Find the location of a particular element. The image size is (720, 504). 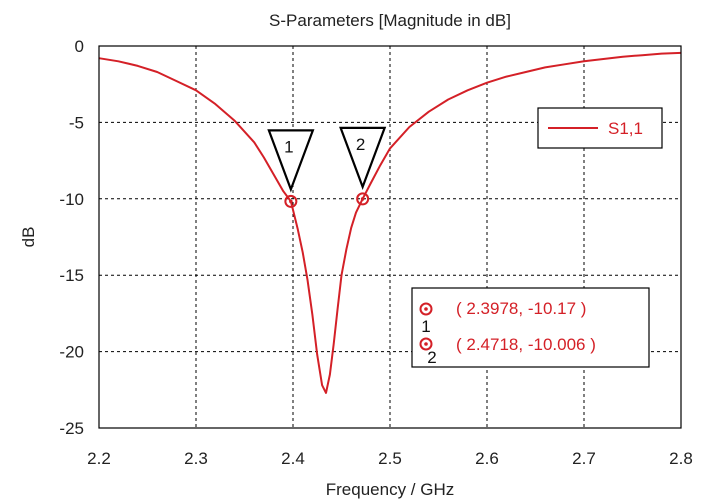

marker-1-point is located at coordinates (291, 201).